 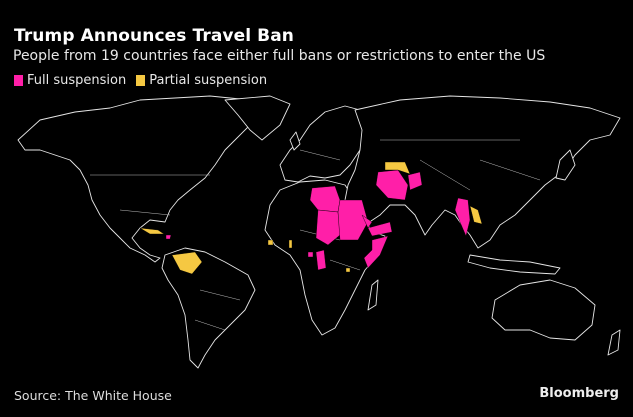 I want to click on uk, so click(x=295, y=141).